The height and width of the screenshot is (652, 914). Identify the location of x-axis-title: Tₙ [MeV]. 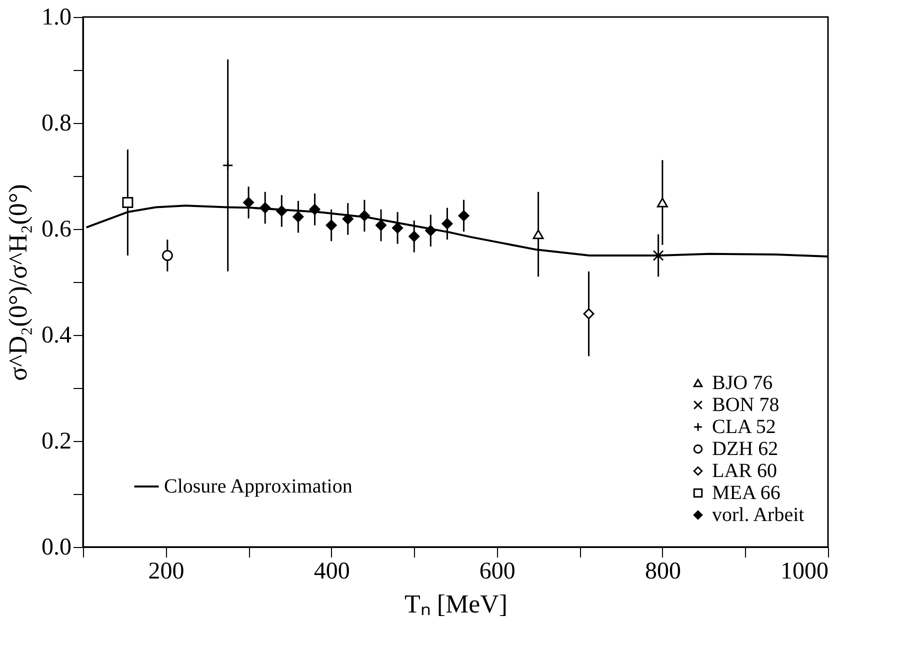
(456, 604).